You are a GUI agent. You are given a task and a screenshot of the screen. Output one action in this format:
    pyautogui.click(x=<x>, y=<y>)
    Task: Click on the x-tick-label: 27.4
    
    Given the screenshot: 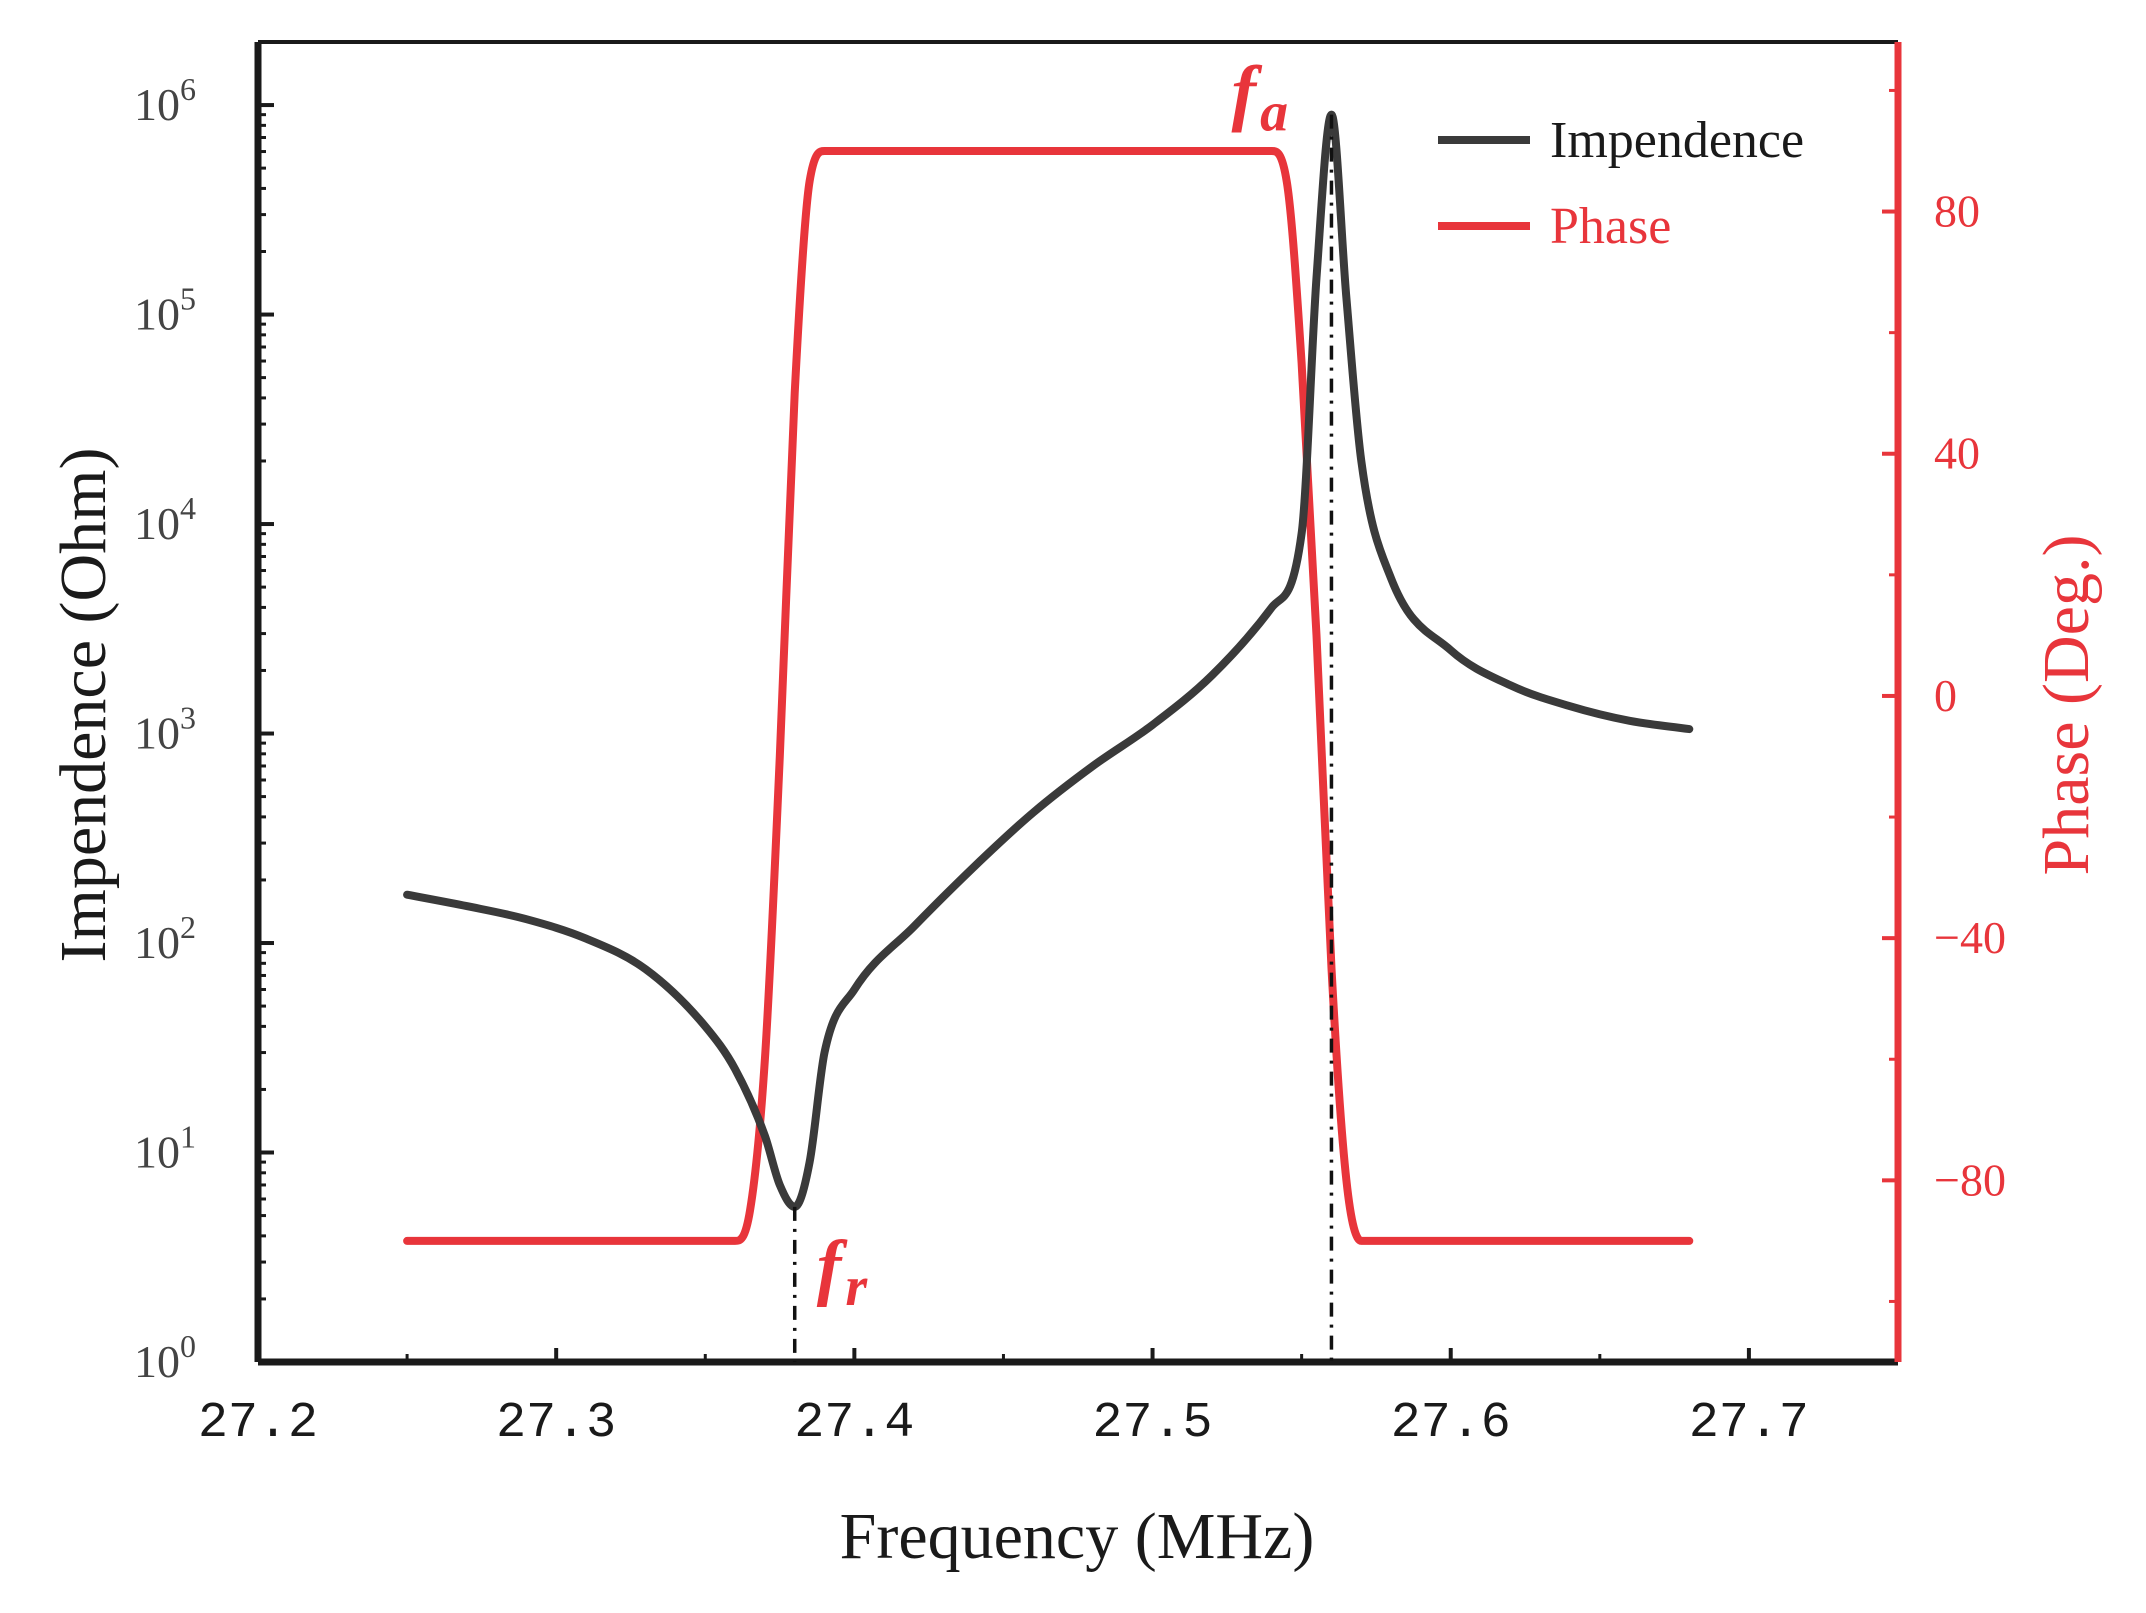 What is the action you would take?
    pyautogui.click(x=854, y=1423)
    